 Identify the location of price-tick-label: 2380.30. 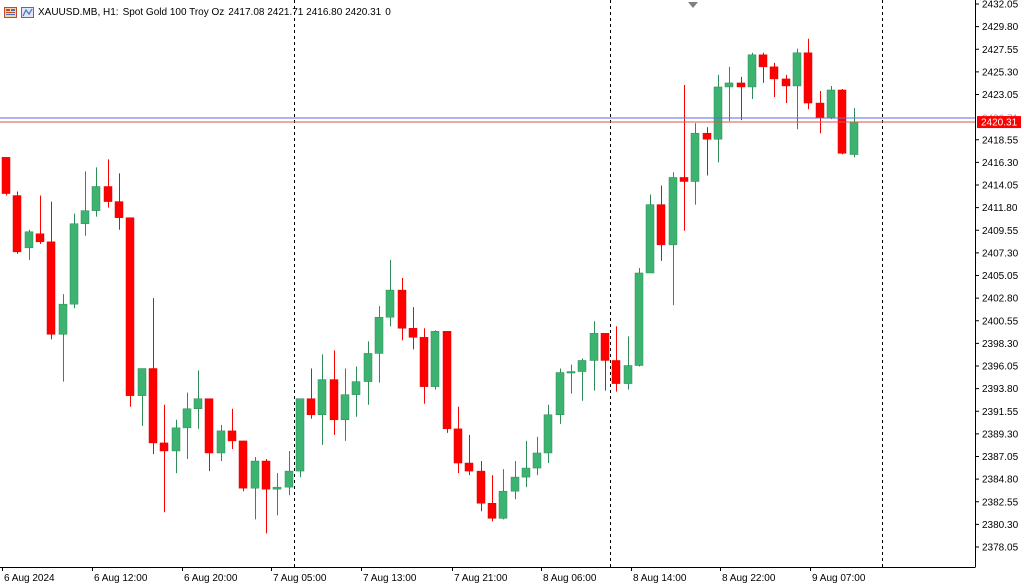
(1000, 525).